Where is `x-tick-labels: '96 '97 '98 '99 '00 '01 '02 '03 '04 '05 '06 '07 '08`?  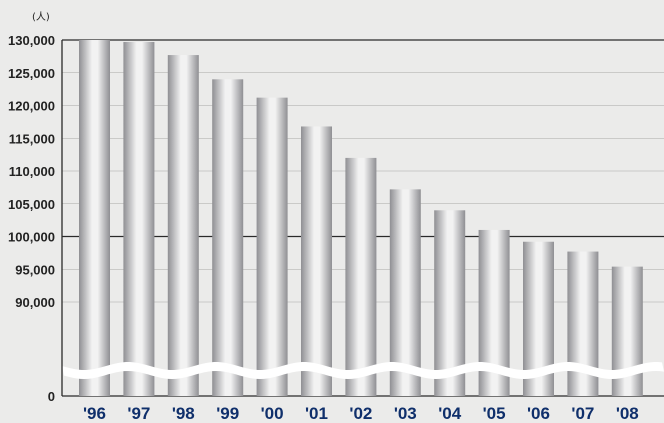
x-tick-labels: '96 '97 '98 '99 '00 '01 '02 '03 '04 '05 '06 '07 '08 is located at coordinates (361, 413).